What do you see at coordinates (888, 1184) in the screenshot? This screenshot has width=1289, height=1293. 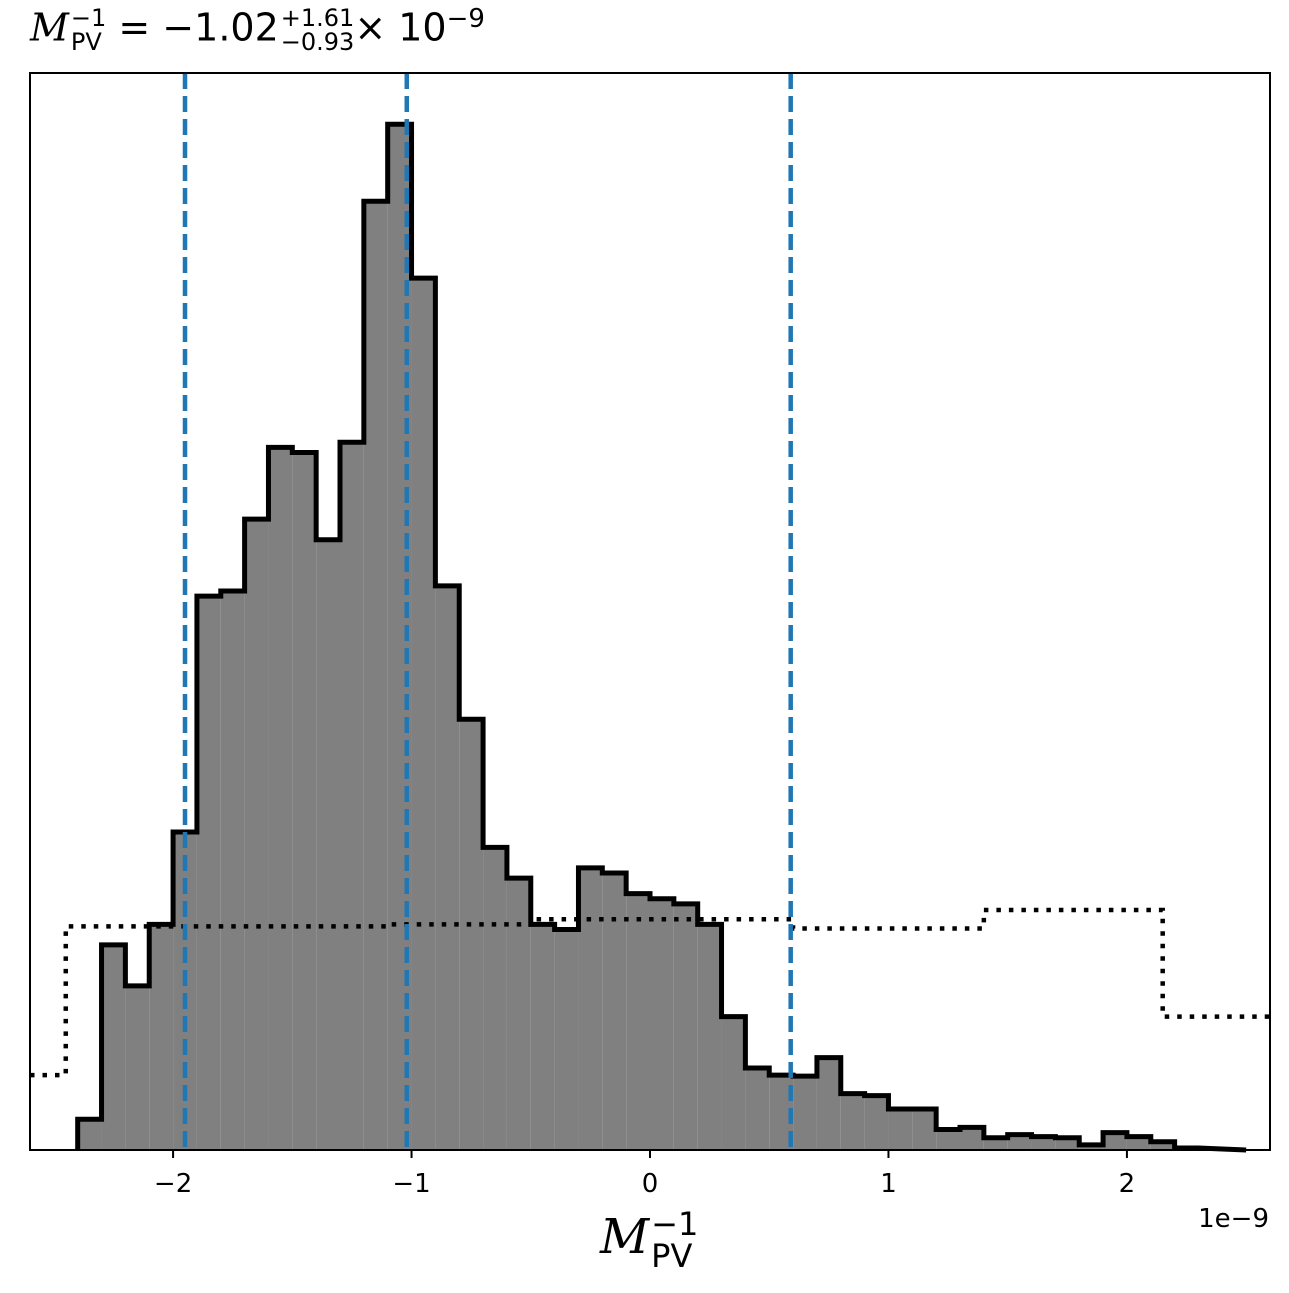 I see `x-tick-label: 1` at bounding box center [888, 1184].